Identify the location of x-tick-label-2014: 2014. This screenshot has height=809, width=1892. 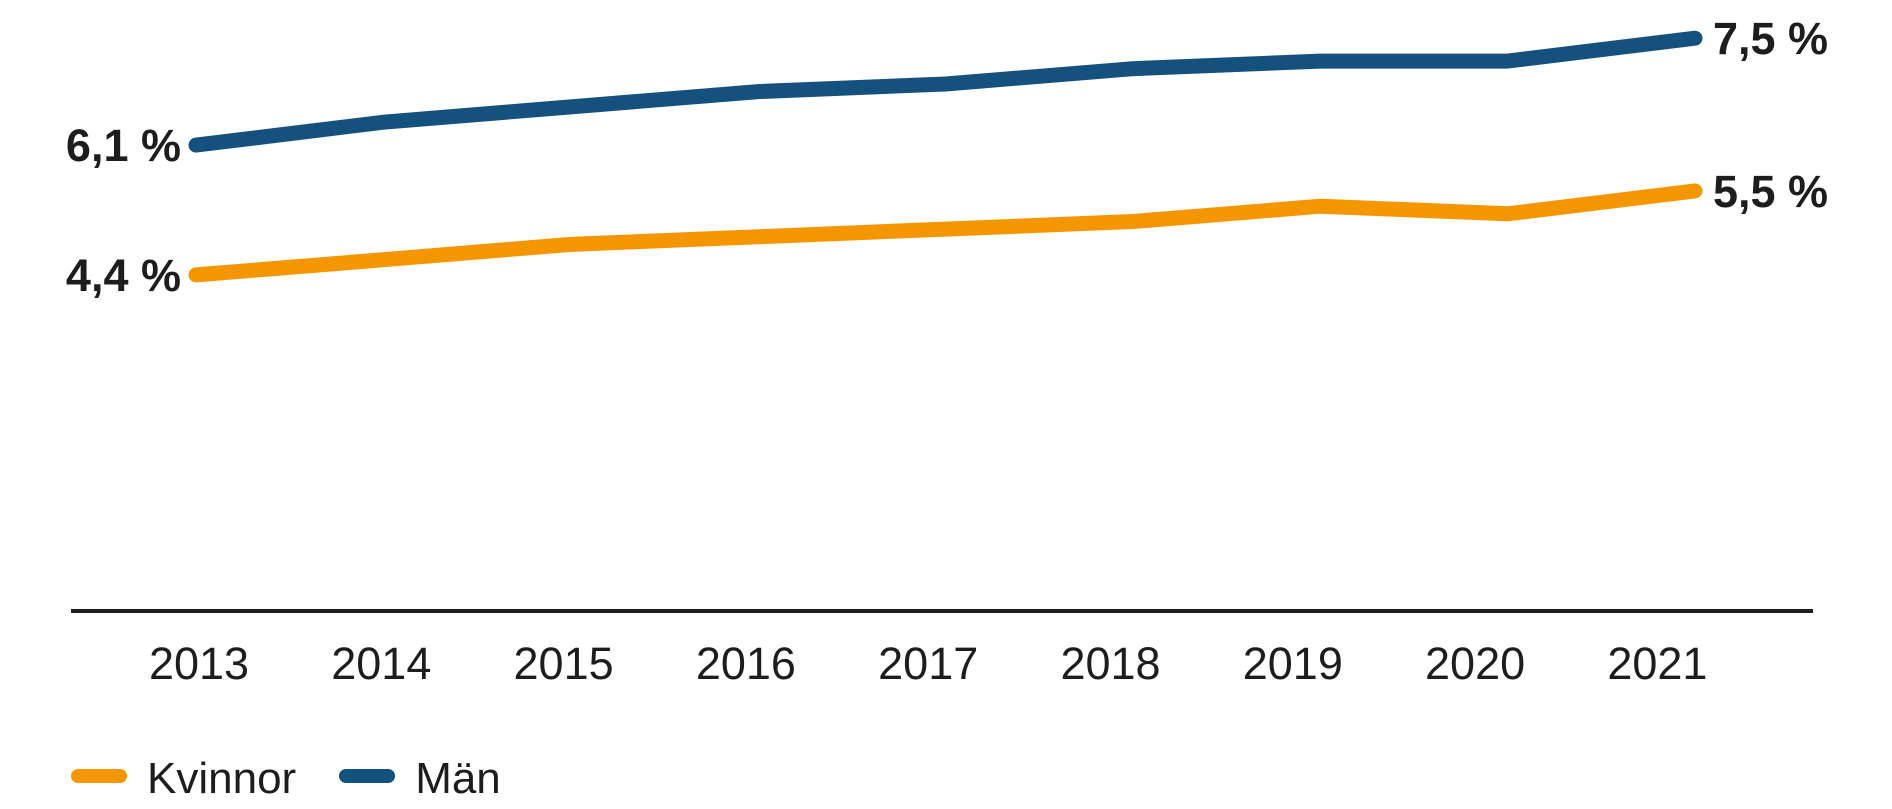
(381, 663).